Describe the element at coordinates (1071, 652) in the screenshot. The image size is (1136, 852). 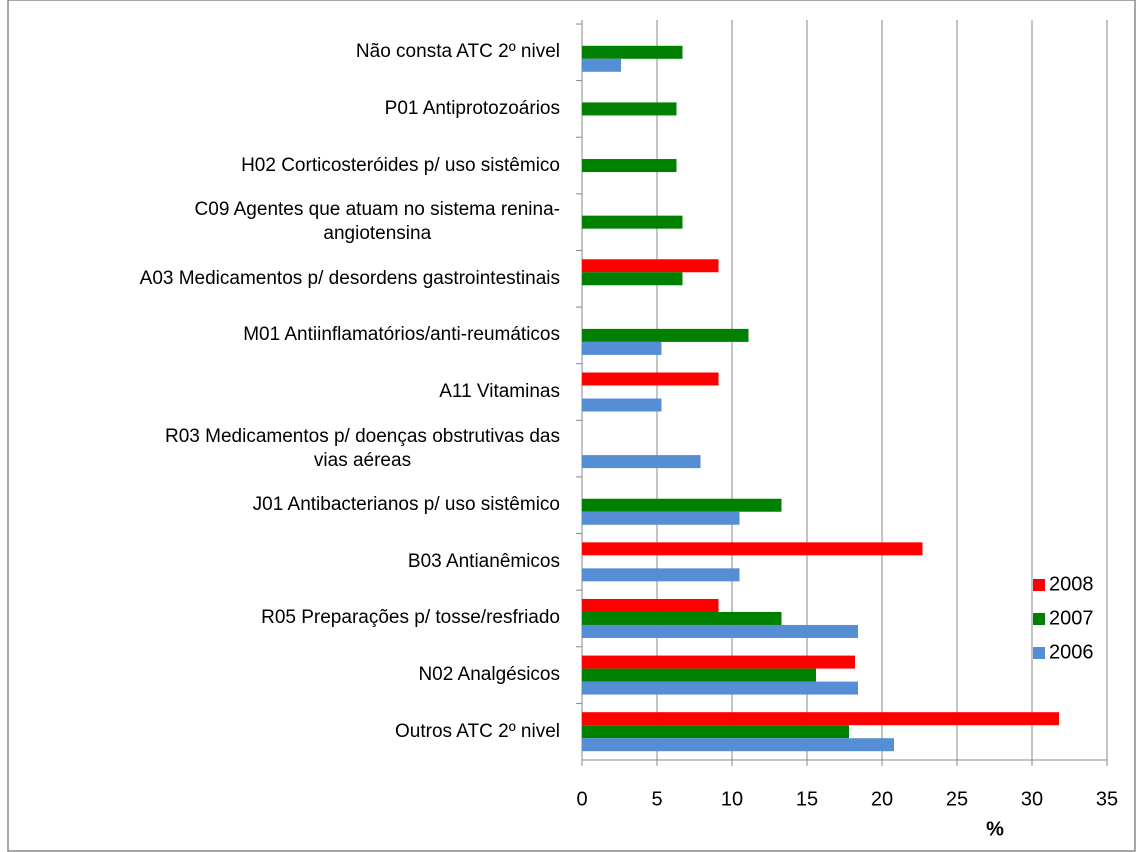
I see `legend-label: 2006` at that location.